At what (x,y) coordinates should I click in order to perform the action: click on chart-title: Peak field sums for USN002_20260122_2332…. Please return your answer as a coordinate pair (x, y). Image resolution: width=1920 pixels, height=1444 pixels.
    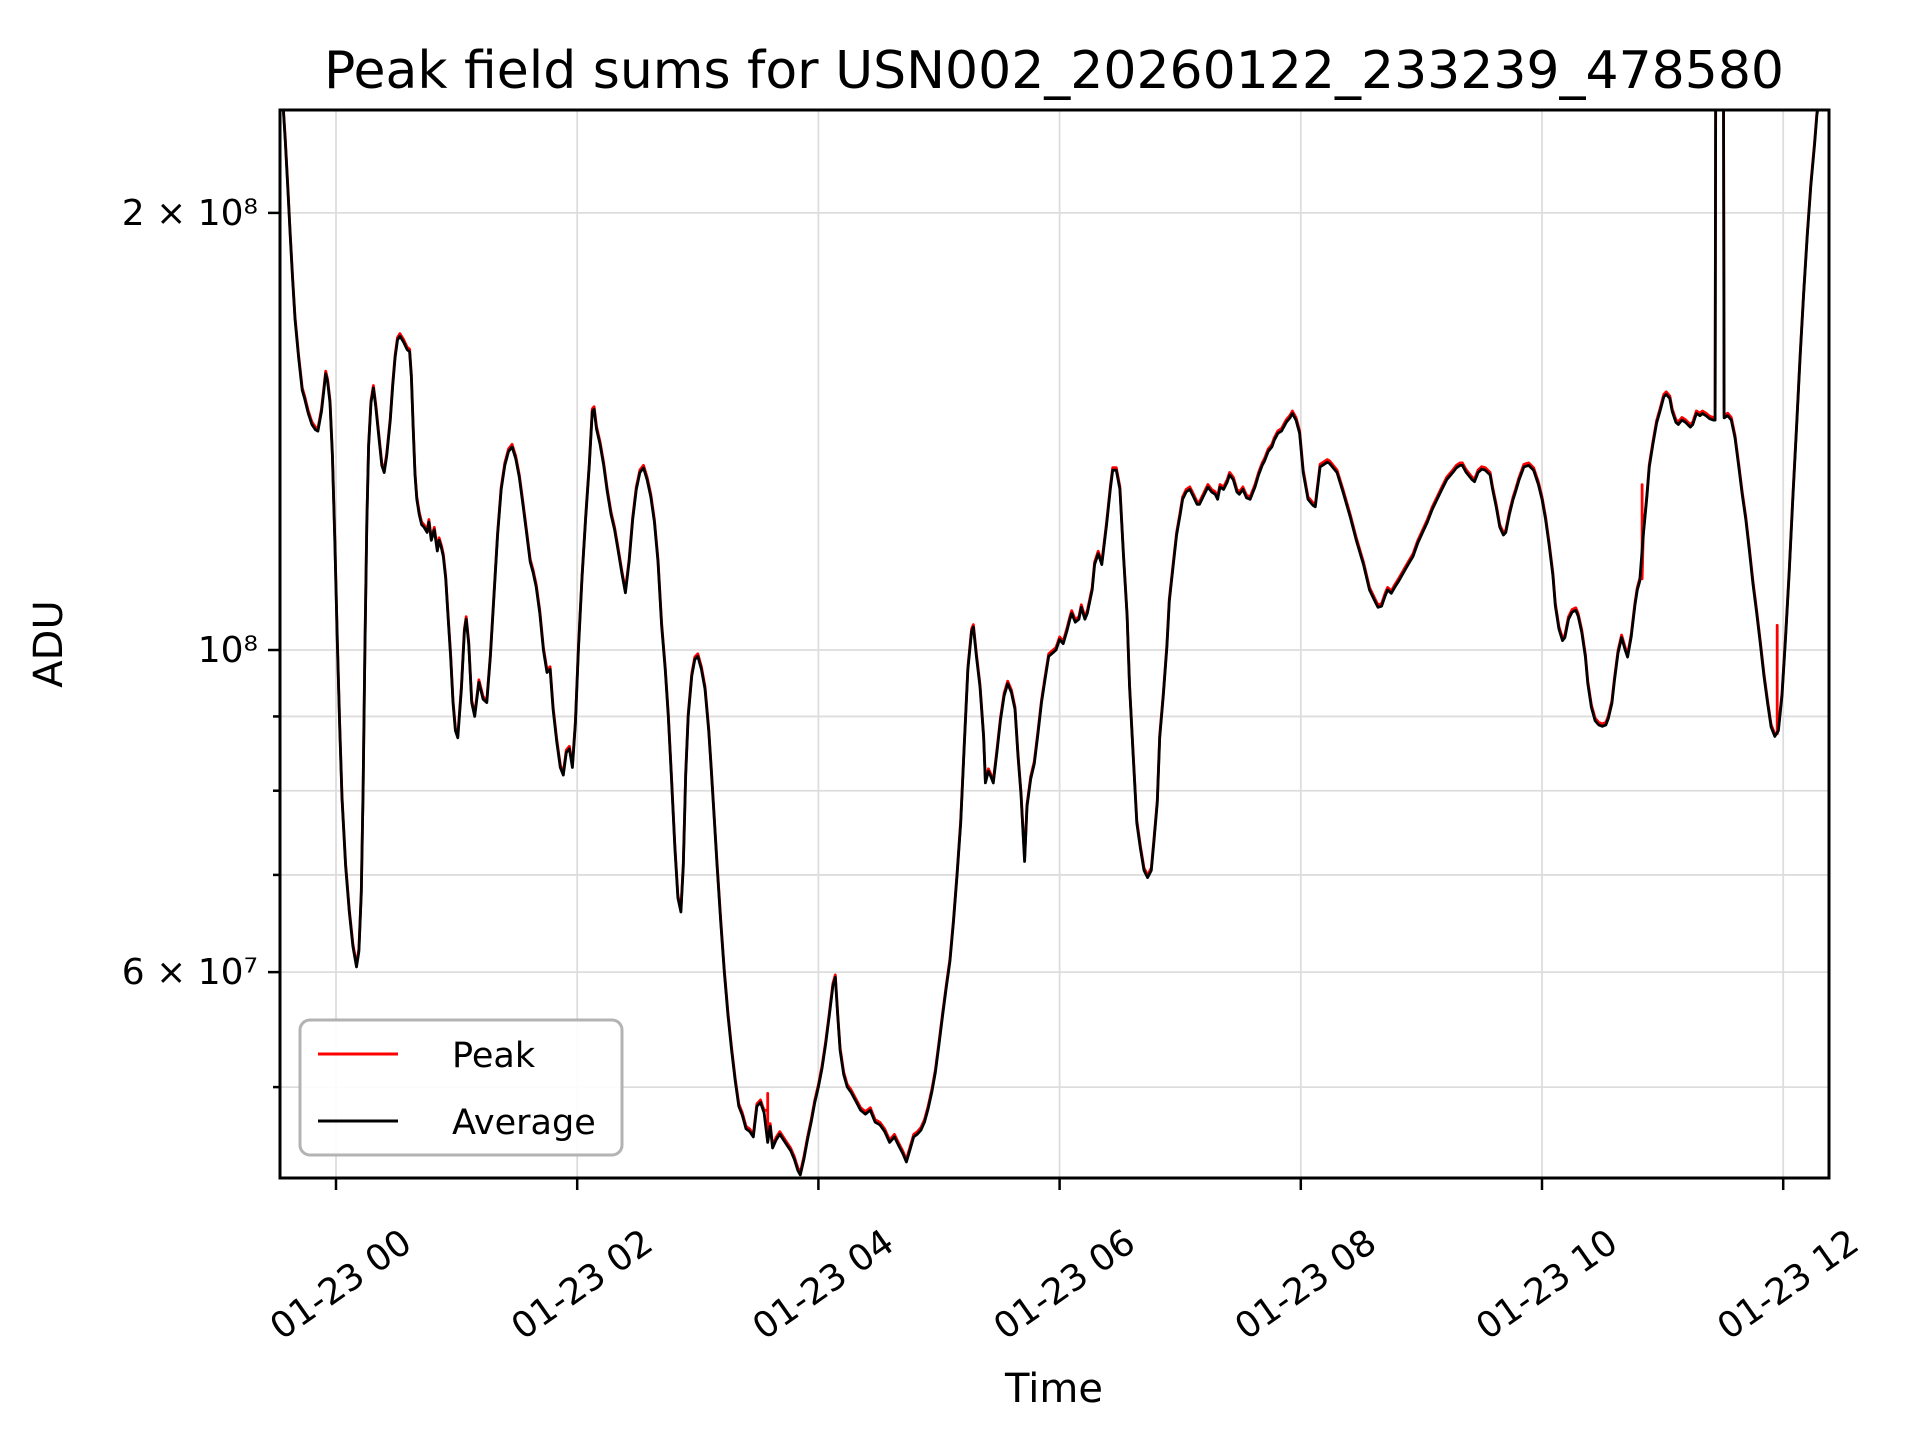
    Looking at the image, I should click on (1054, 71).